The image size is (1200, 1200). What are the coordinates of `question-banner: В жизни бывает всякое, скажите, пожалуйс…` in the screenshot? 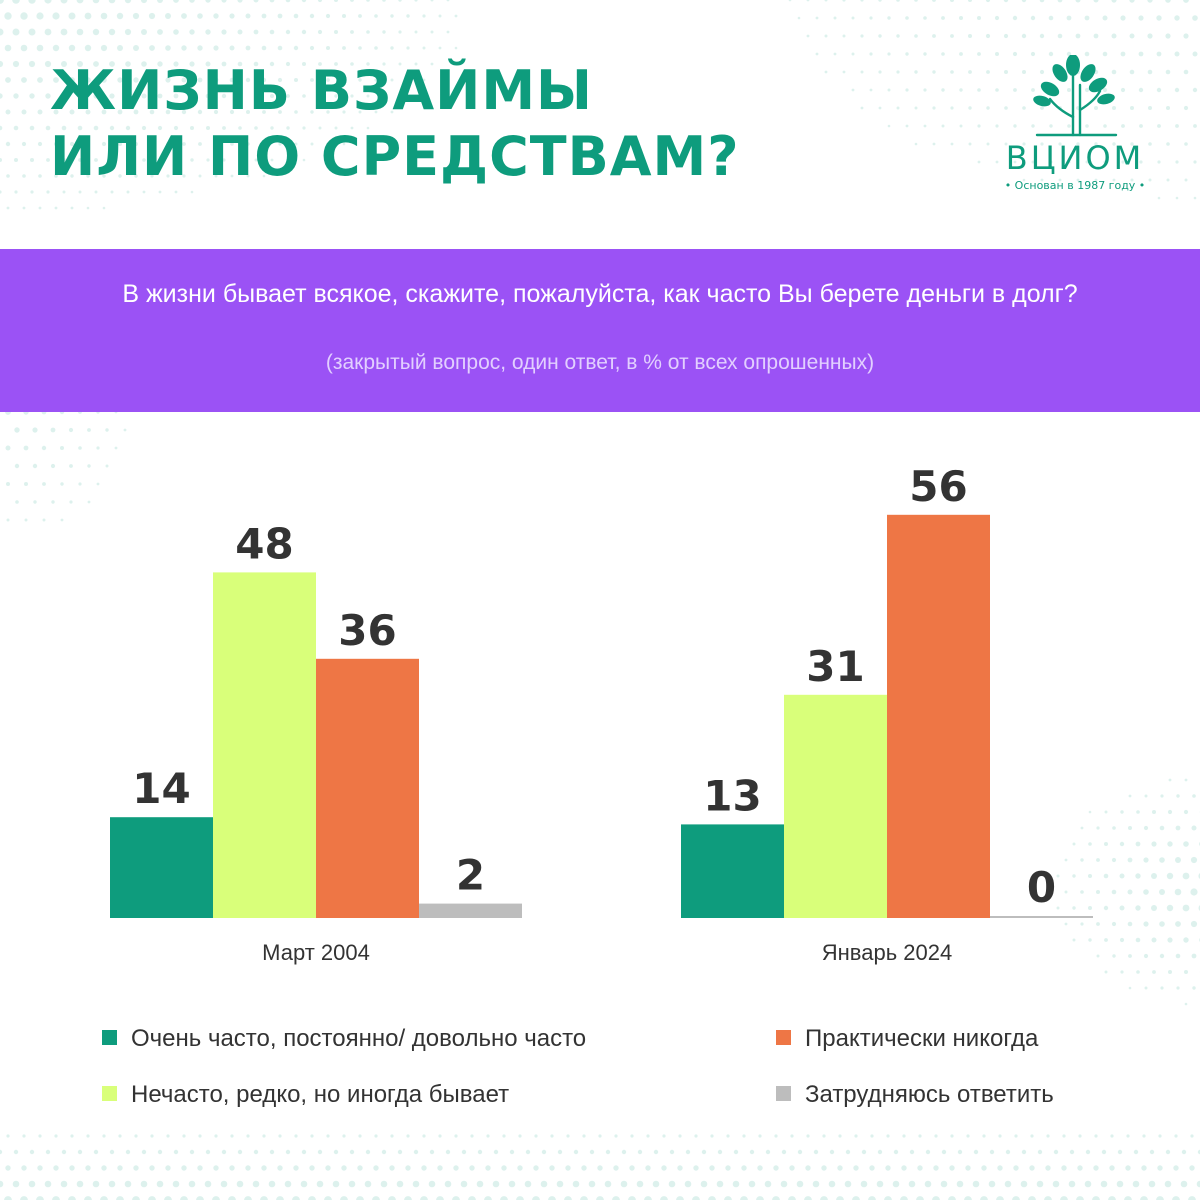 It's located at (600, 330).